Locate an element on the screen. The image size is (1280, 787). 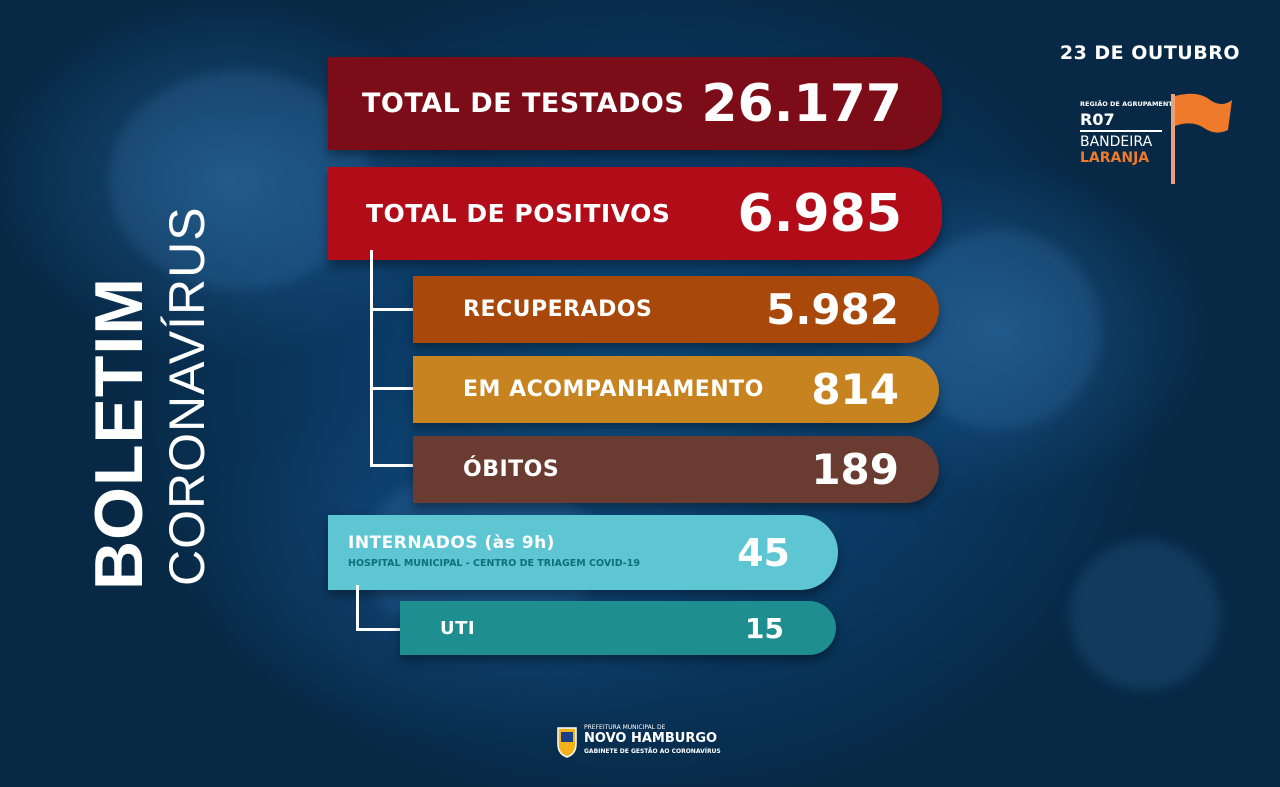
recuperados-label: RECUPERADOS is located at coordinates (558, 309).